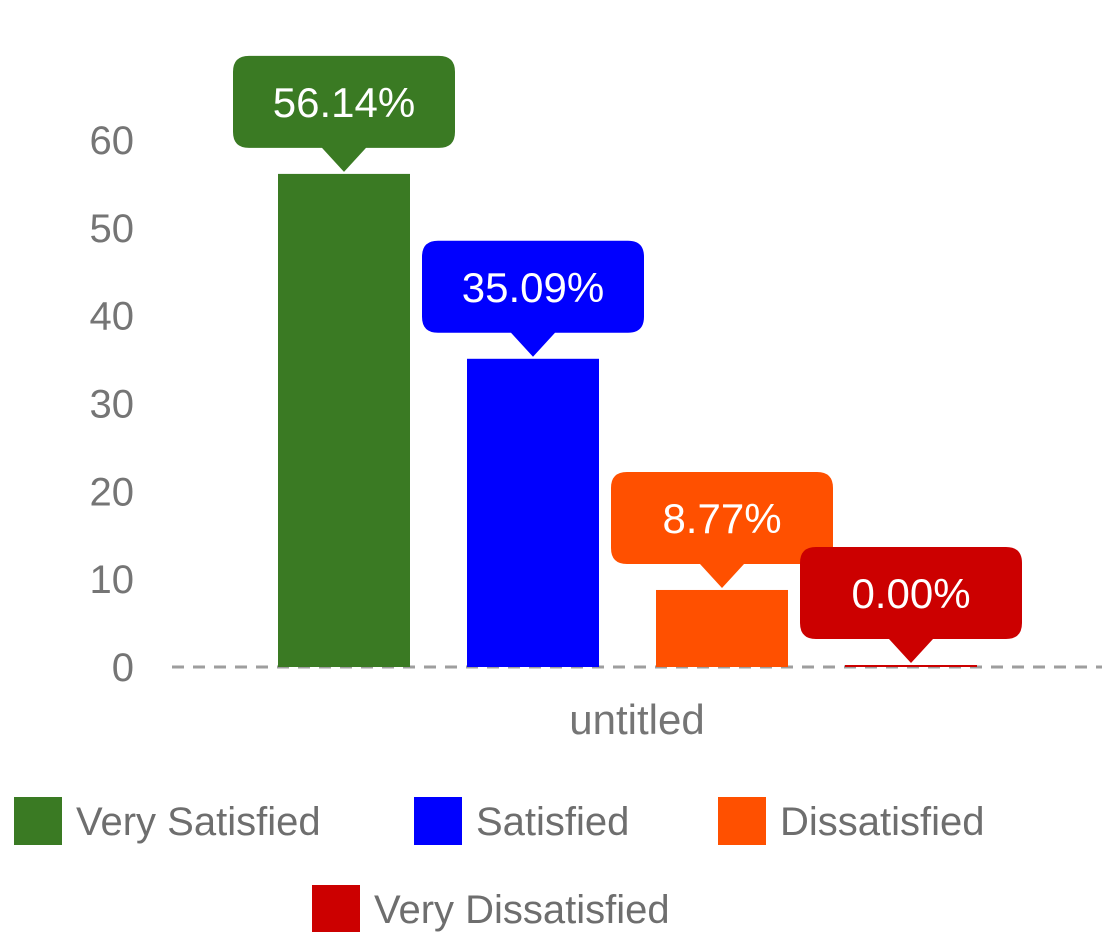 The image size is (1102, 932). Describe the element at coordinates (721, 518) in the screenshot. I see `data-label: 8.77%` at that location.